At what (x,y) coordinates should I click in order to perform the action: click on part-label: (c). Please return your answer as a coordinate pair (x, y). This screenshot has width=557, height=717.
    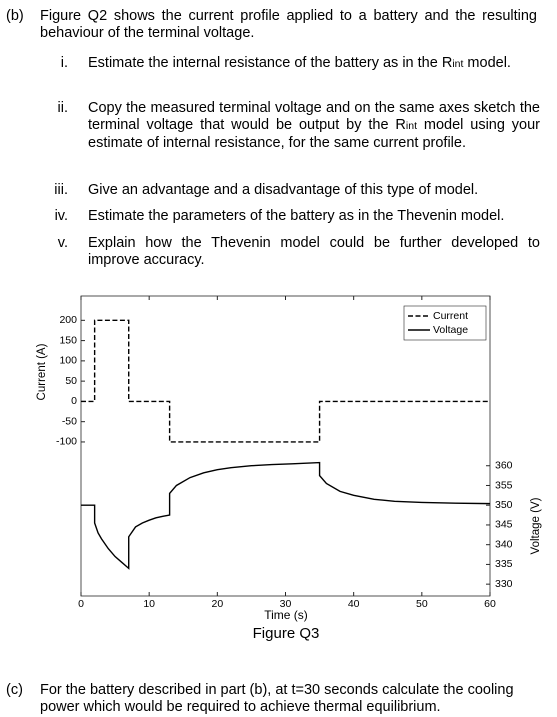
    Looking at the image, I should click on (14, 690).